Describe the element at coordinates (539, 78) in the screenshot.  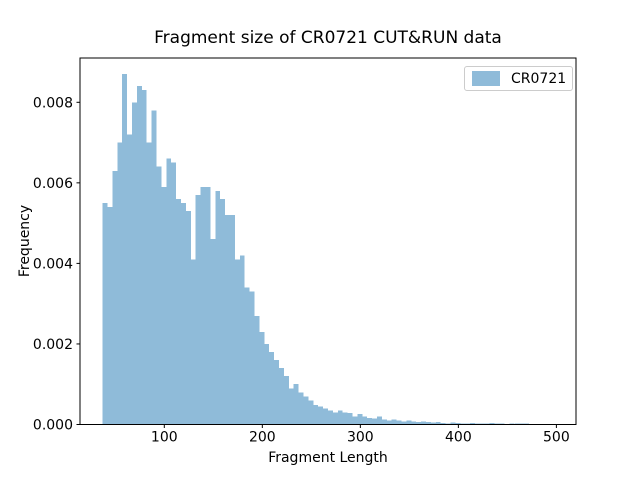
I see `legend-label: CR0721` at that location.